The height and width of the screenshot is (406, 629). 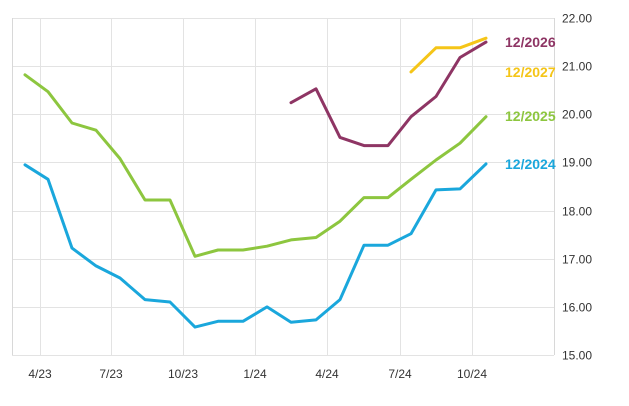 What do you see at coordinates (388, 94) in the screenshot?
I see `series-line-12-2026` at bounding box center [388, 94].